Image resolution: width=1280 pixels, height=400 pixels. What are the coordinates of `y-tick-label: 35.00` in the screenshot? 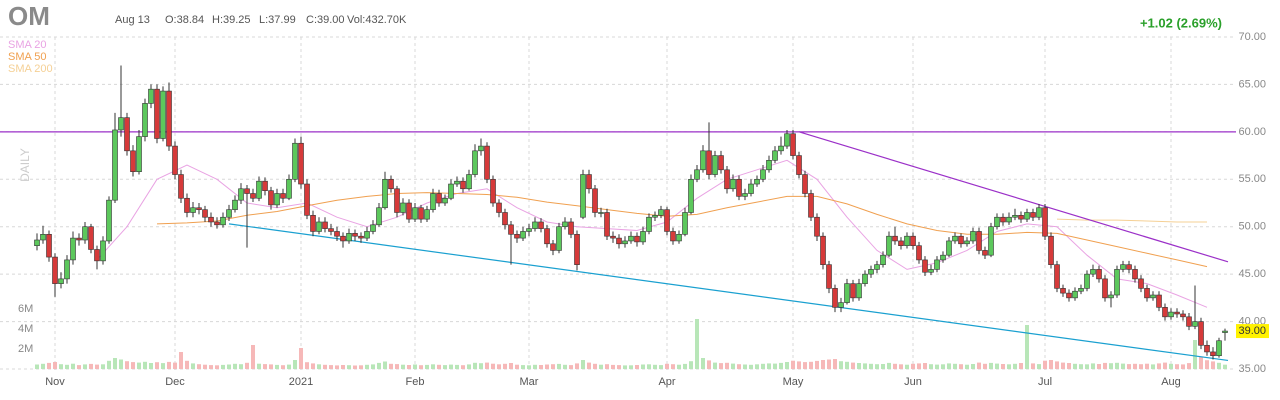 It's located at (1252, 369).